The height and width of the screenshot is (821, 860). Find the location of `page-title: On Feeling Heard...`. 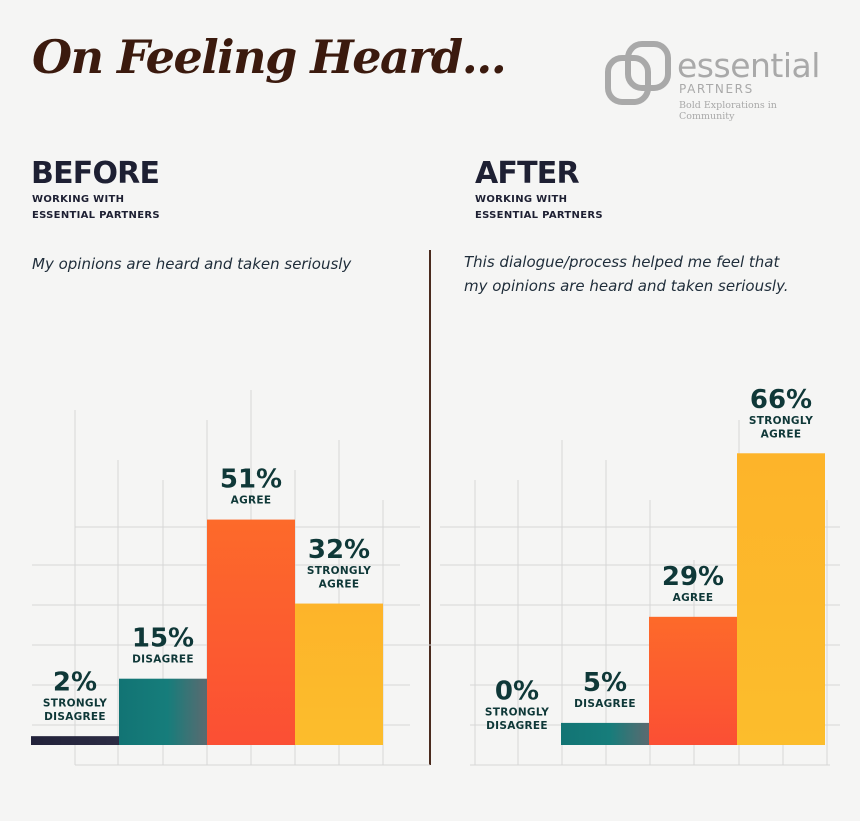

page-title: On Feeling Heard... is located at coordinates (269, 57).